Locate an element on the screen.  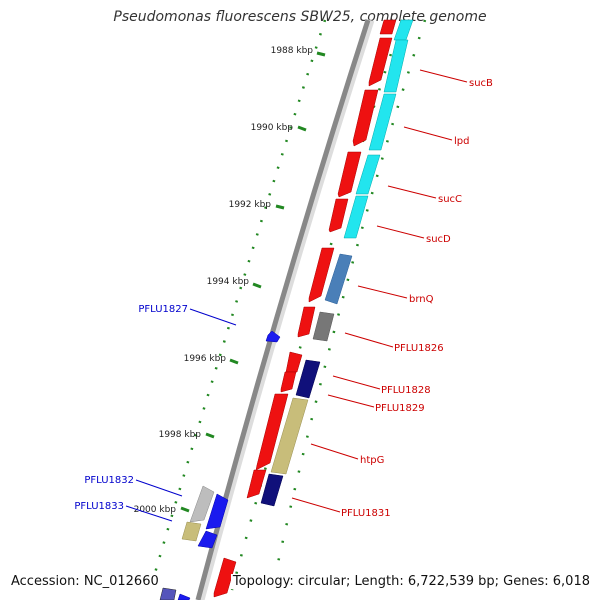
leader-PFLU1831 is located at coordinates (316, 505).